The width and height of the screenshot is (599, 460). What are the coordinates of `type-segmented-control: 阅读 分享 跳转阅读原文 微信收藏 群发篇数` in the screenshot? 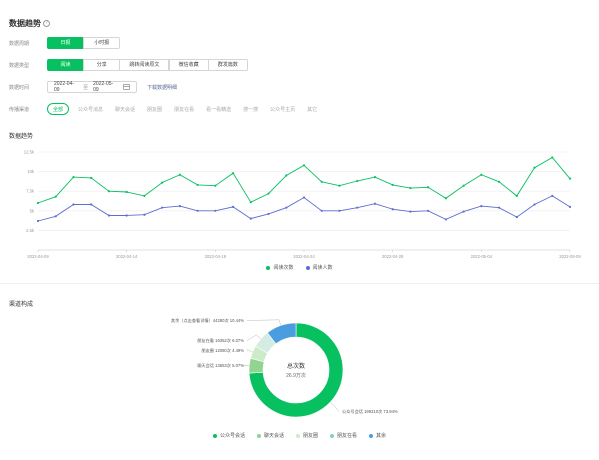 It's located at (147, 65).